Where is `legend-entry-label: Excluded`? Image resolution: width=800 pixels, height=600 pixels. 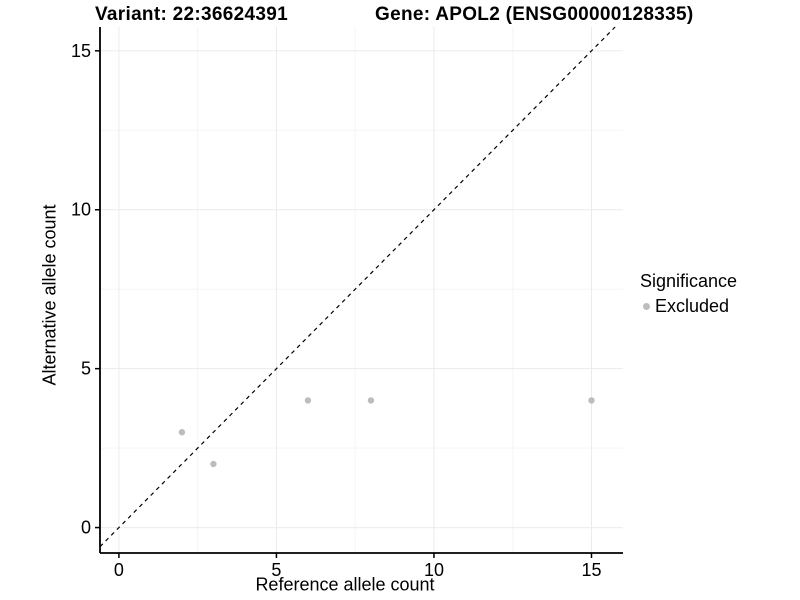 legend-entry-label: Excluded is located at coordinates (692, 306).